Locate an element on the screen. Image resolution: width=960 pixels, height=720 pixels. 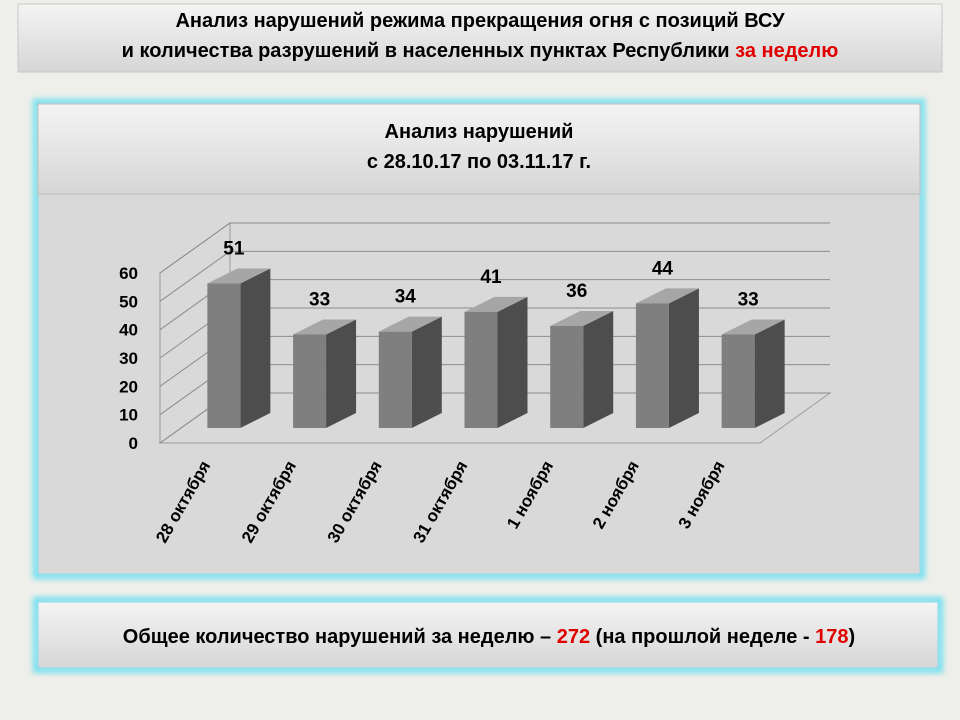
title-band is located at coordinates (480, 38).